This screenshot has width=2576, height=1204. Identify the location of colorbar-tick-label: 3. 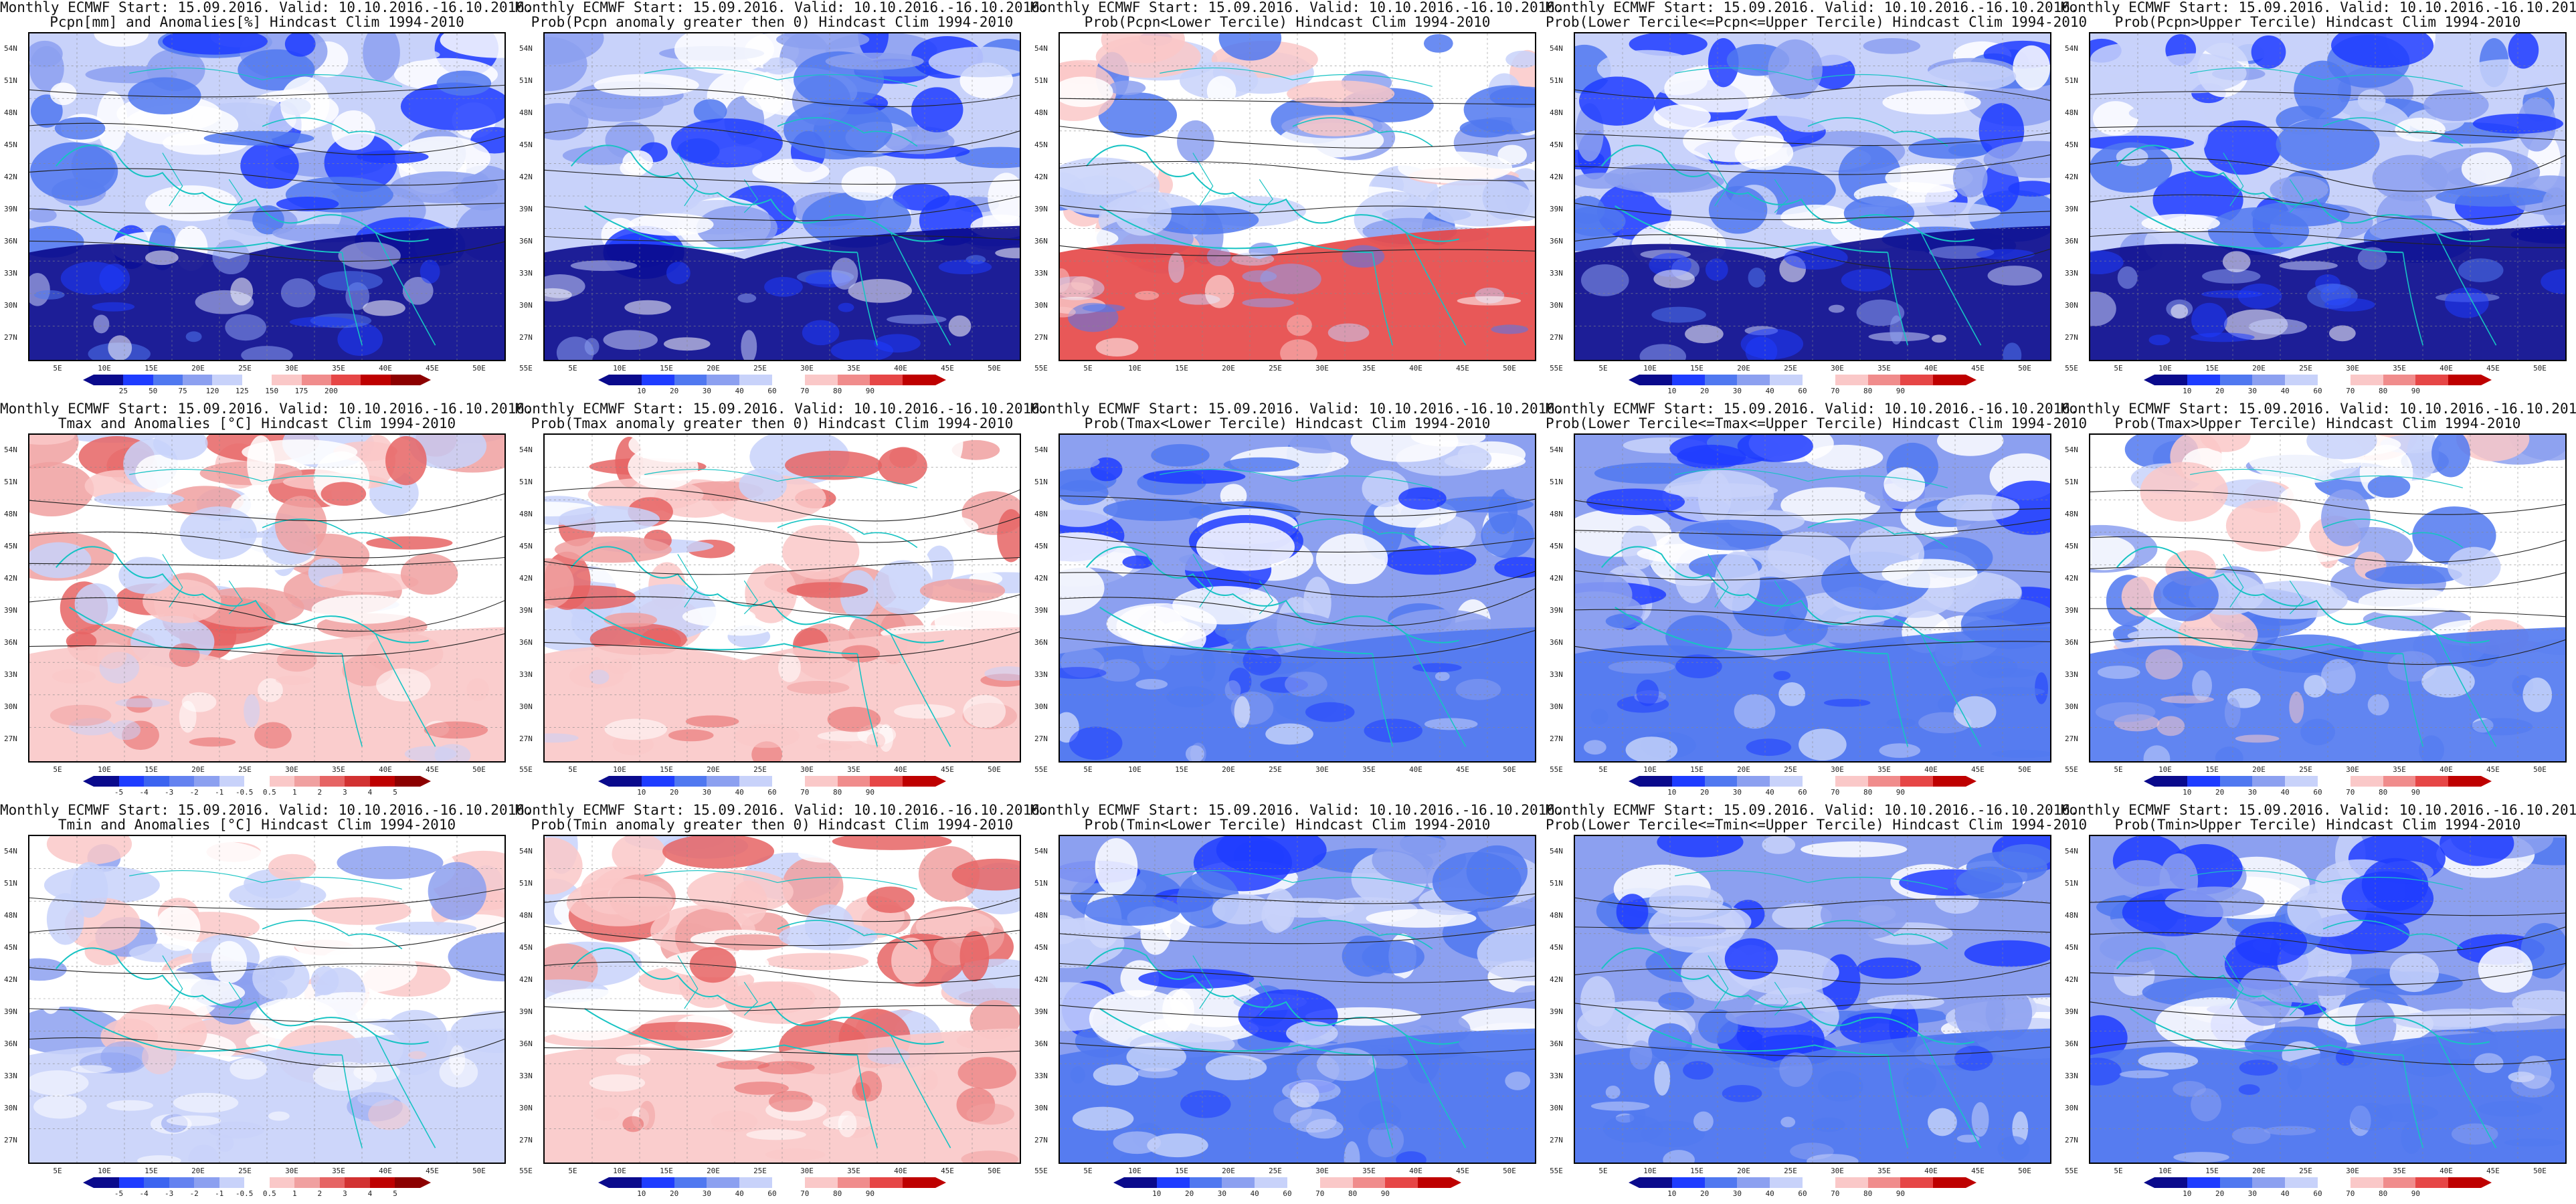
(345, 1193).